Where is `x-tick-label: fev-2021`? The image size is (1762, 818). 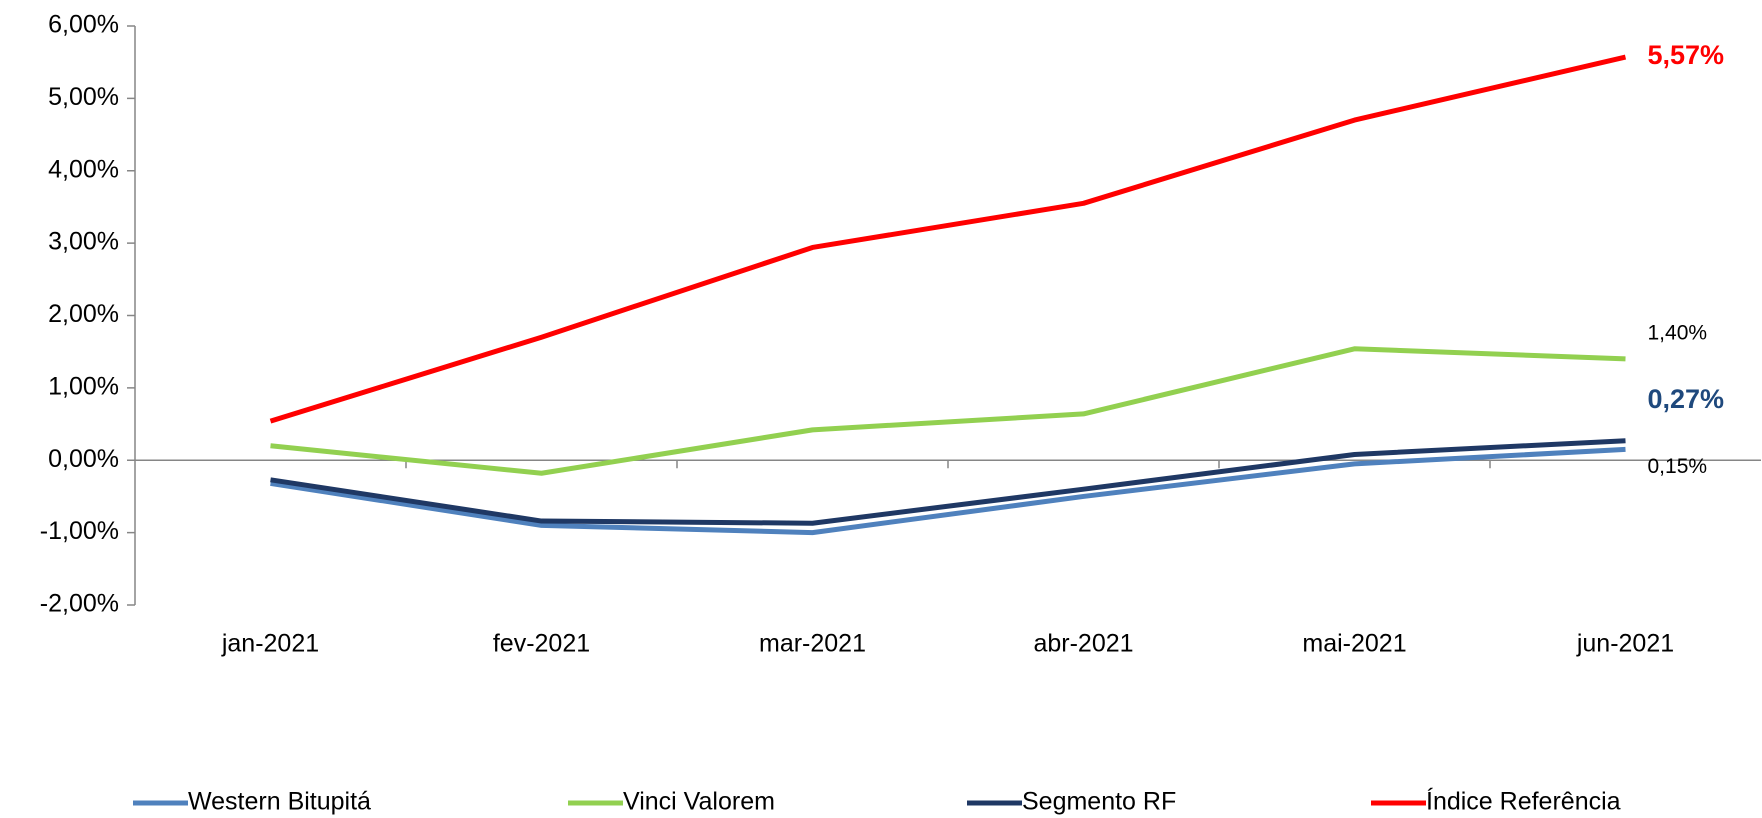 x-tick-label: fev-2021 is located at coordinates (541, 644).